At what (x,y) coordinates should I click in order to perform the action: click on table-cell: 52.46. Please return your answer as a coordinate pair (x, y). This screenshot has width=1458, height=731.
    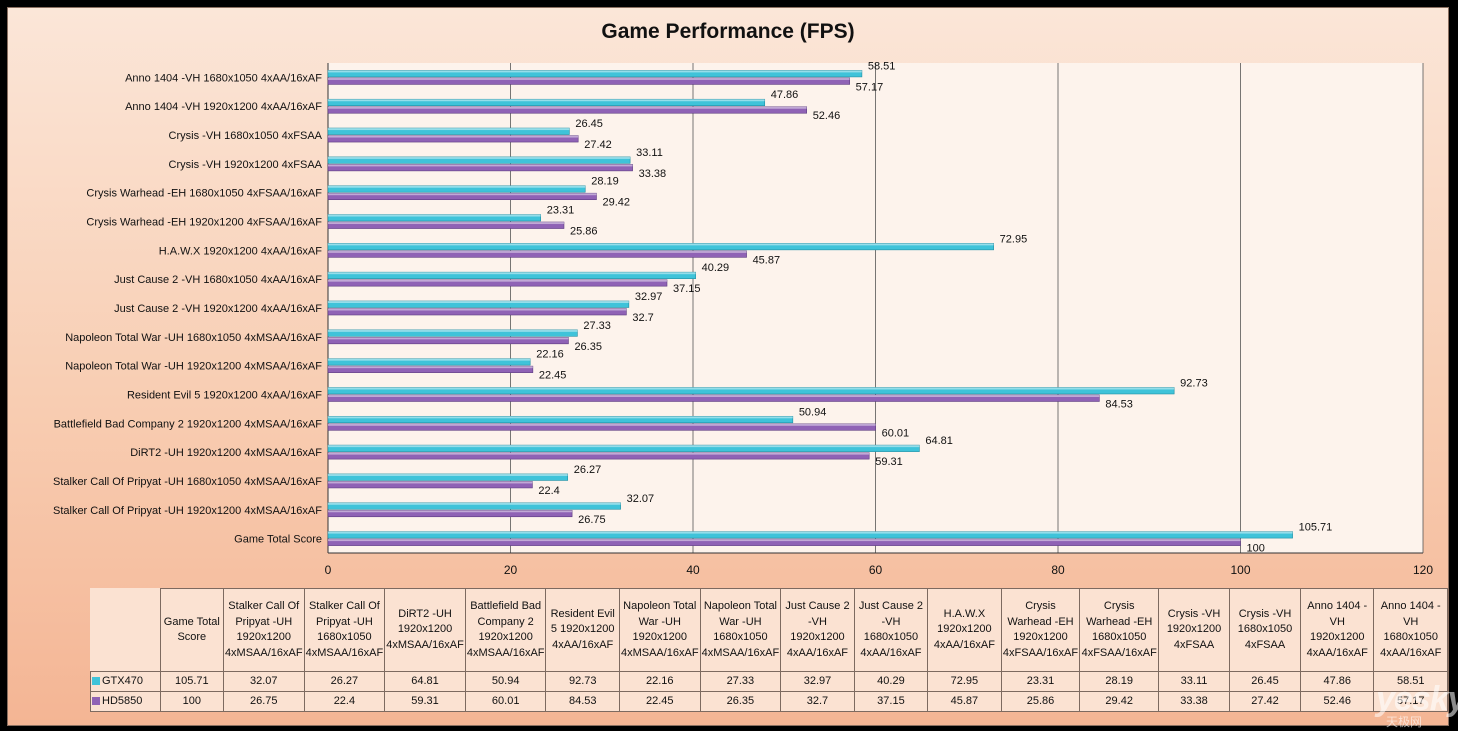
    Looking at the image, I should click on (1337, 701).